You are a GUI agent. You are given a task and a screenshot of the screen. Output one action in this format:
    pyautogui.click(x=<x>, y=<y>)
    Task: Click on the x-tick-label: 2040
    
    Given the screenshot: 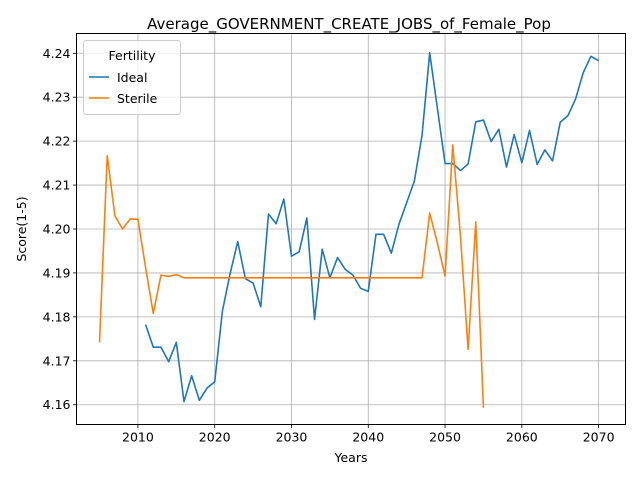 What is the action you would take?
    pyautogui.click(x=368, y=437)
    